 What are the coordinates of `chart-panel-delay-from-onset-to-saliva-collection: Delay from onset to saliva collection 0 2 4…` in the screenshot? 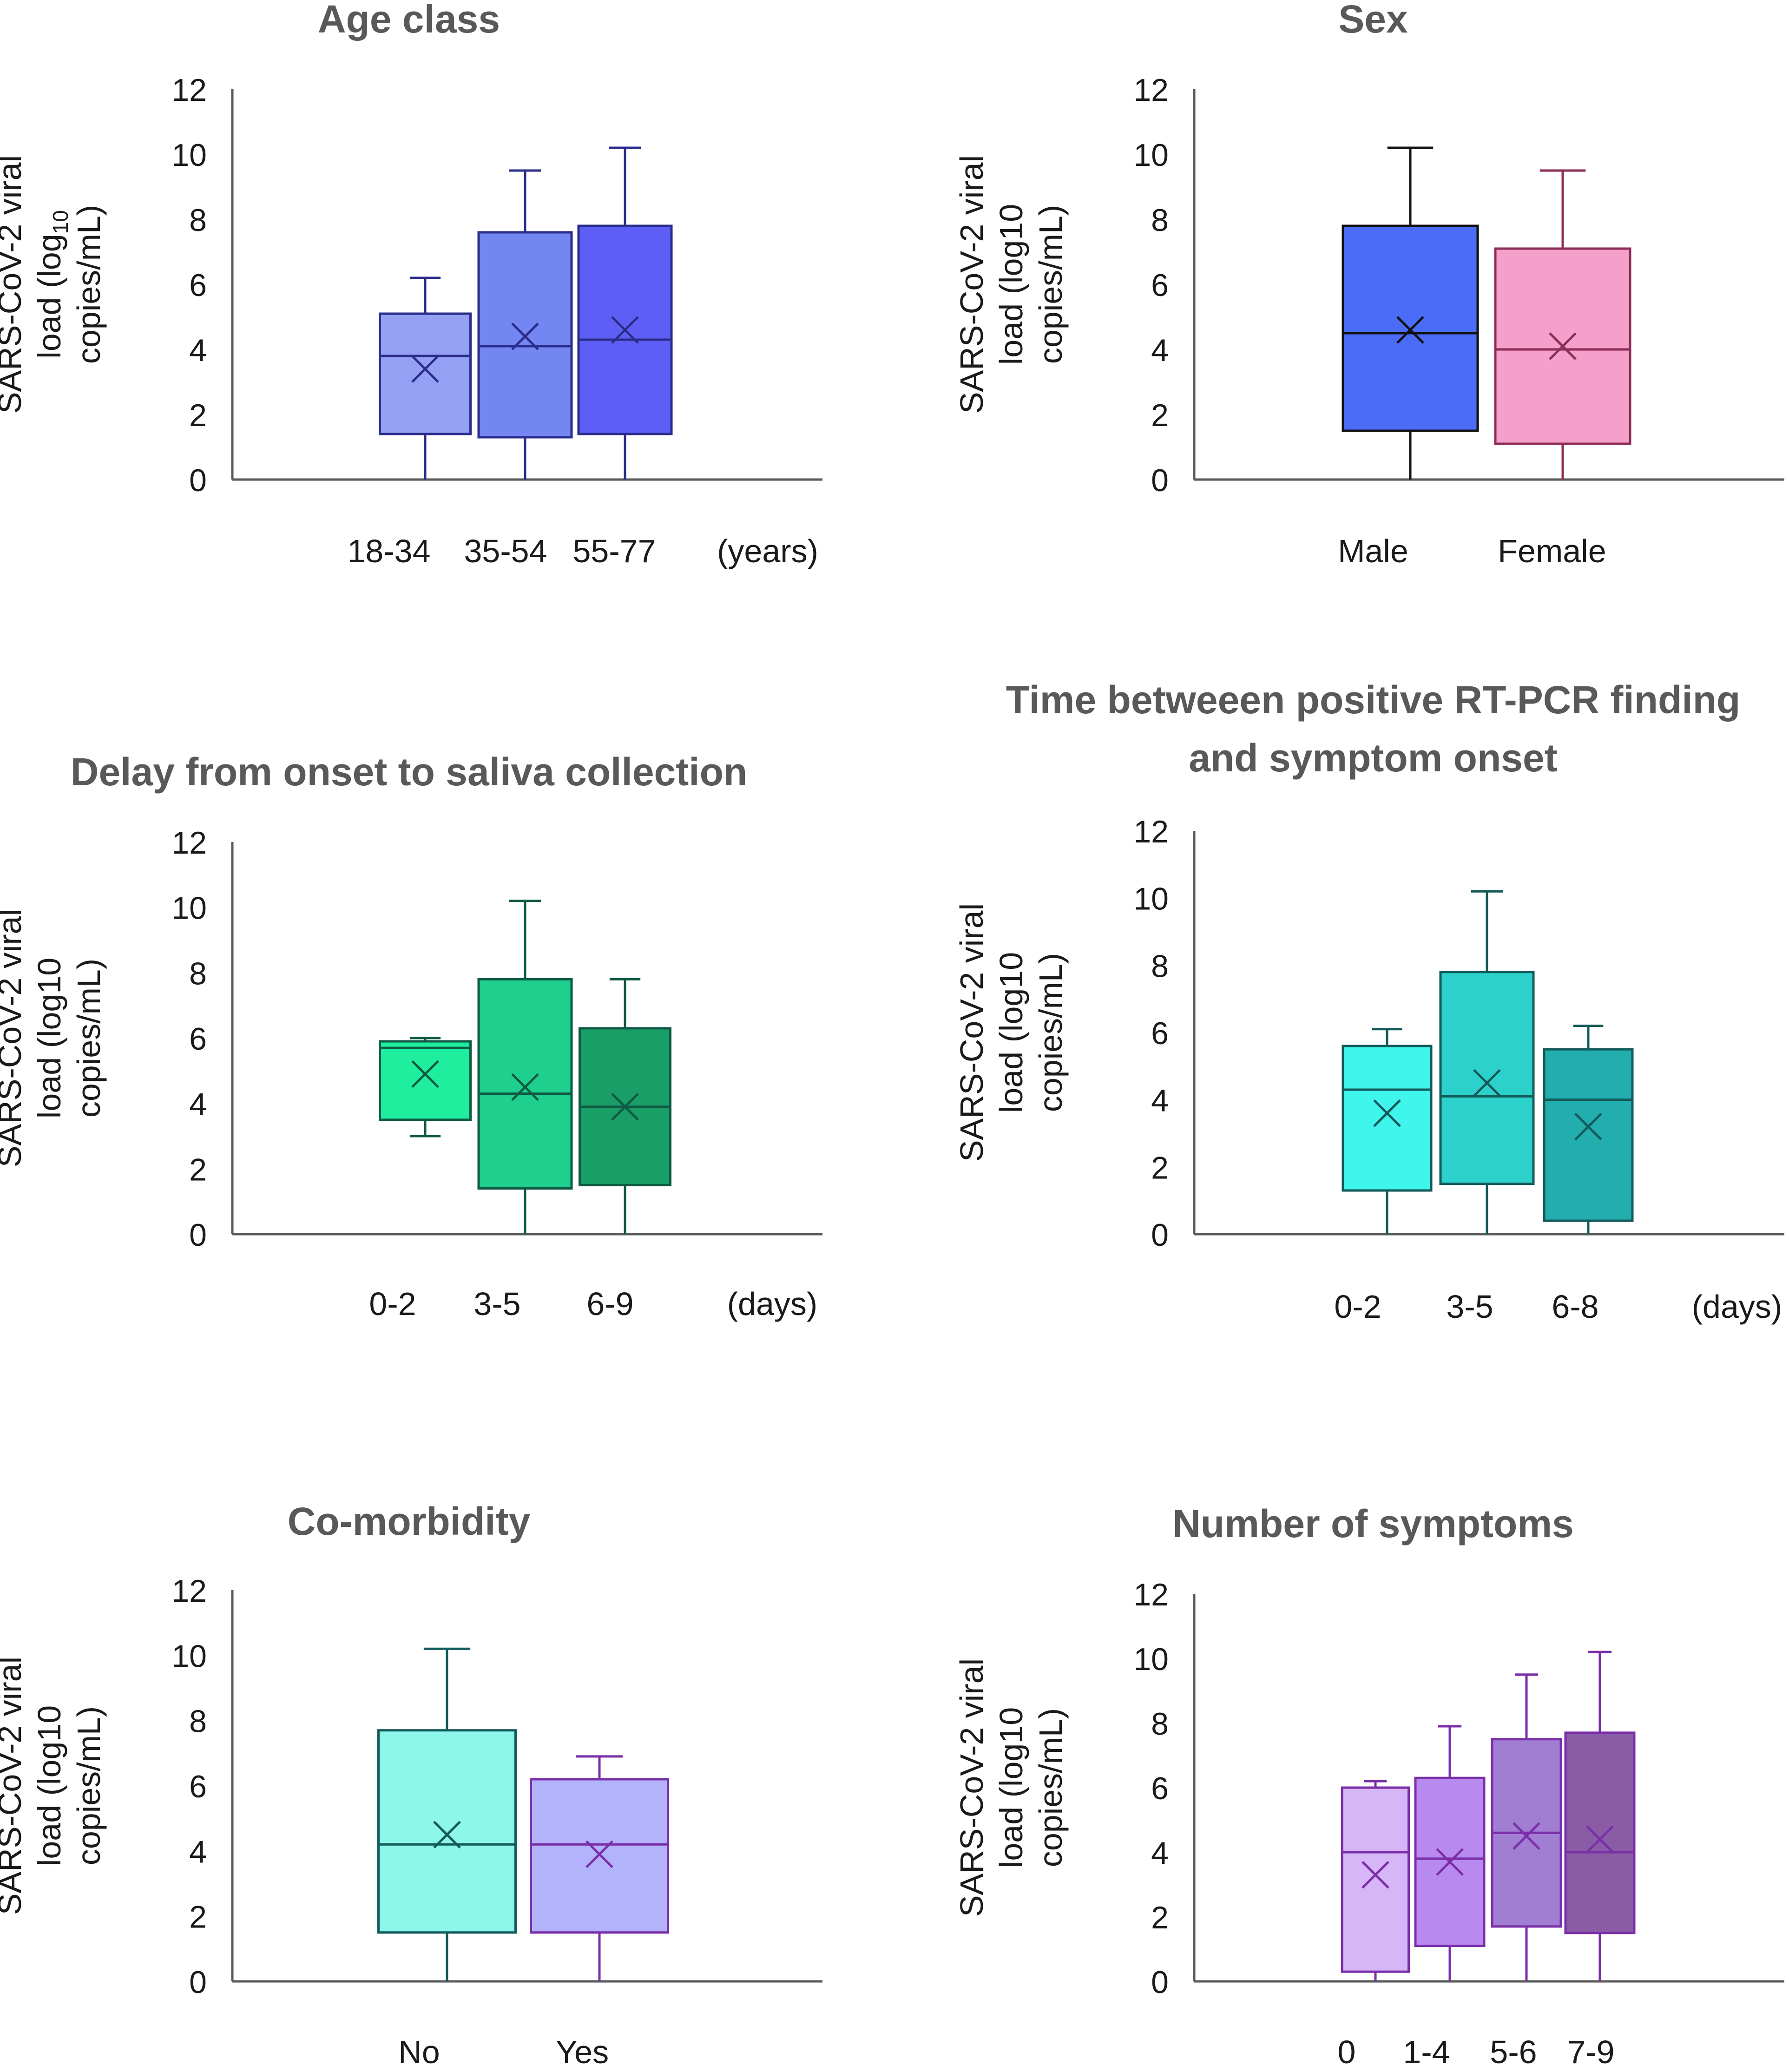 It's located at (411, 1036).